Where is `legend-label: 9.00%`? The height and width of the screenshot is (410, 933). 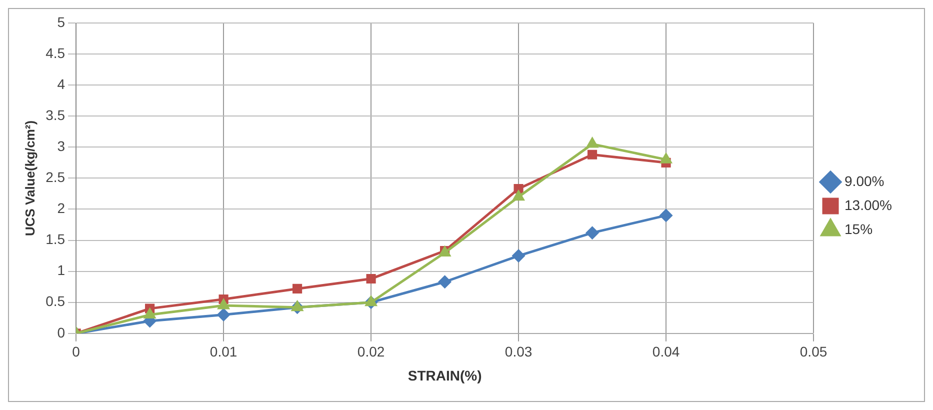
legend-label: 9.00% is located at coordinates (864, 180).